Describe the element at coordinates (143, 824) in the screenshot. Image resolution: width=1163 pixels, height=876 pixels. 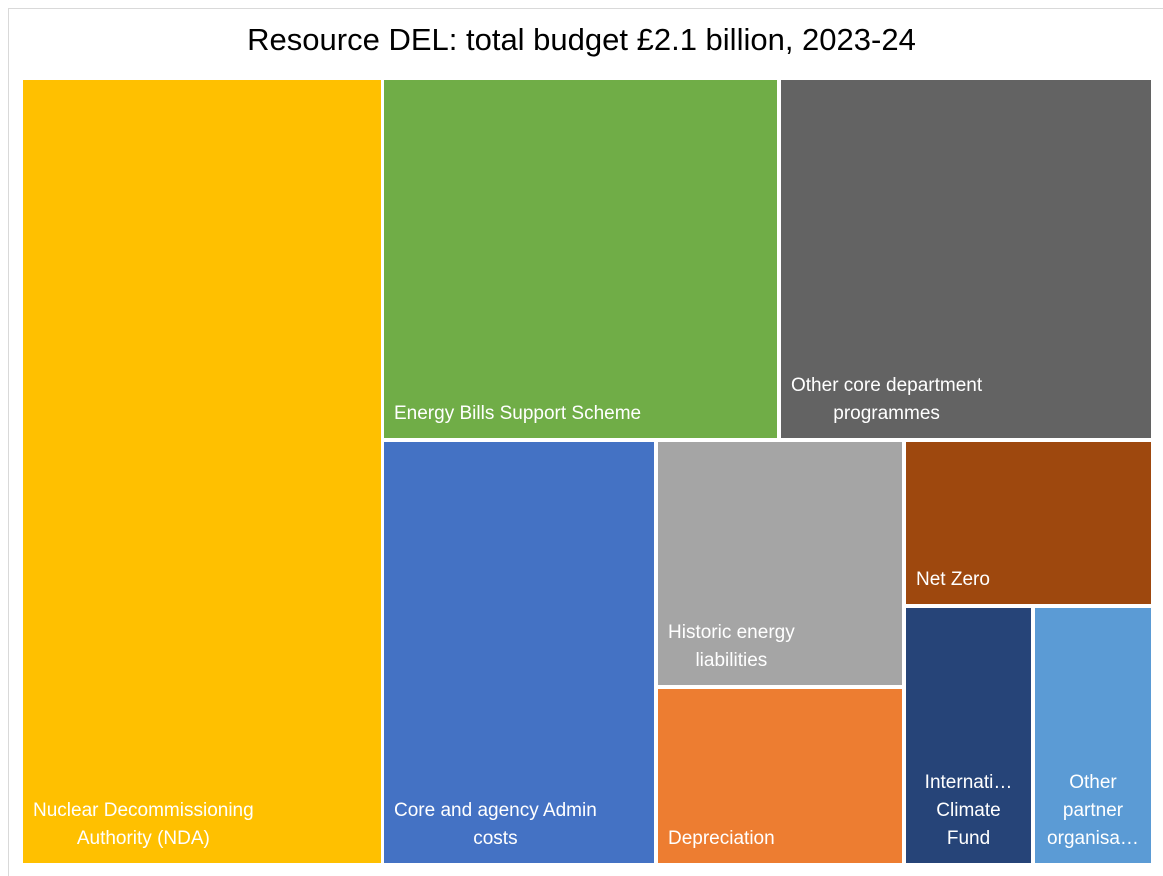
I see `tile-label: Nuclear Decommissioning Authority (NDA)` at that location.